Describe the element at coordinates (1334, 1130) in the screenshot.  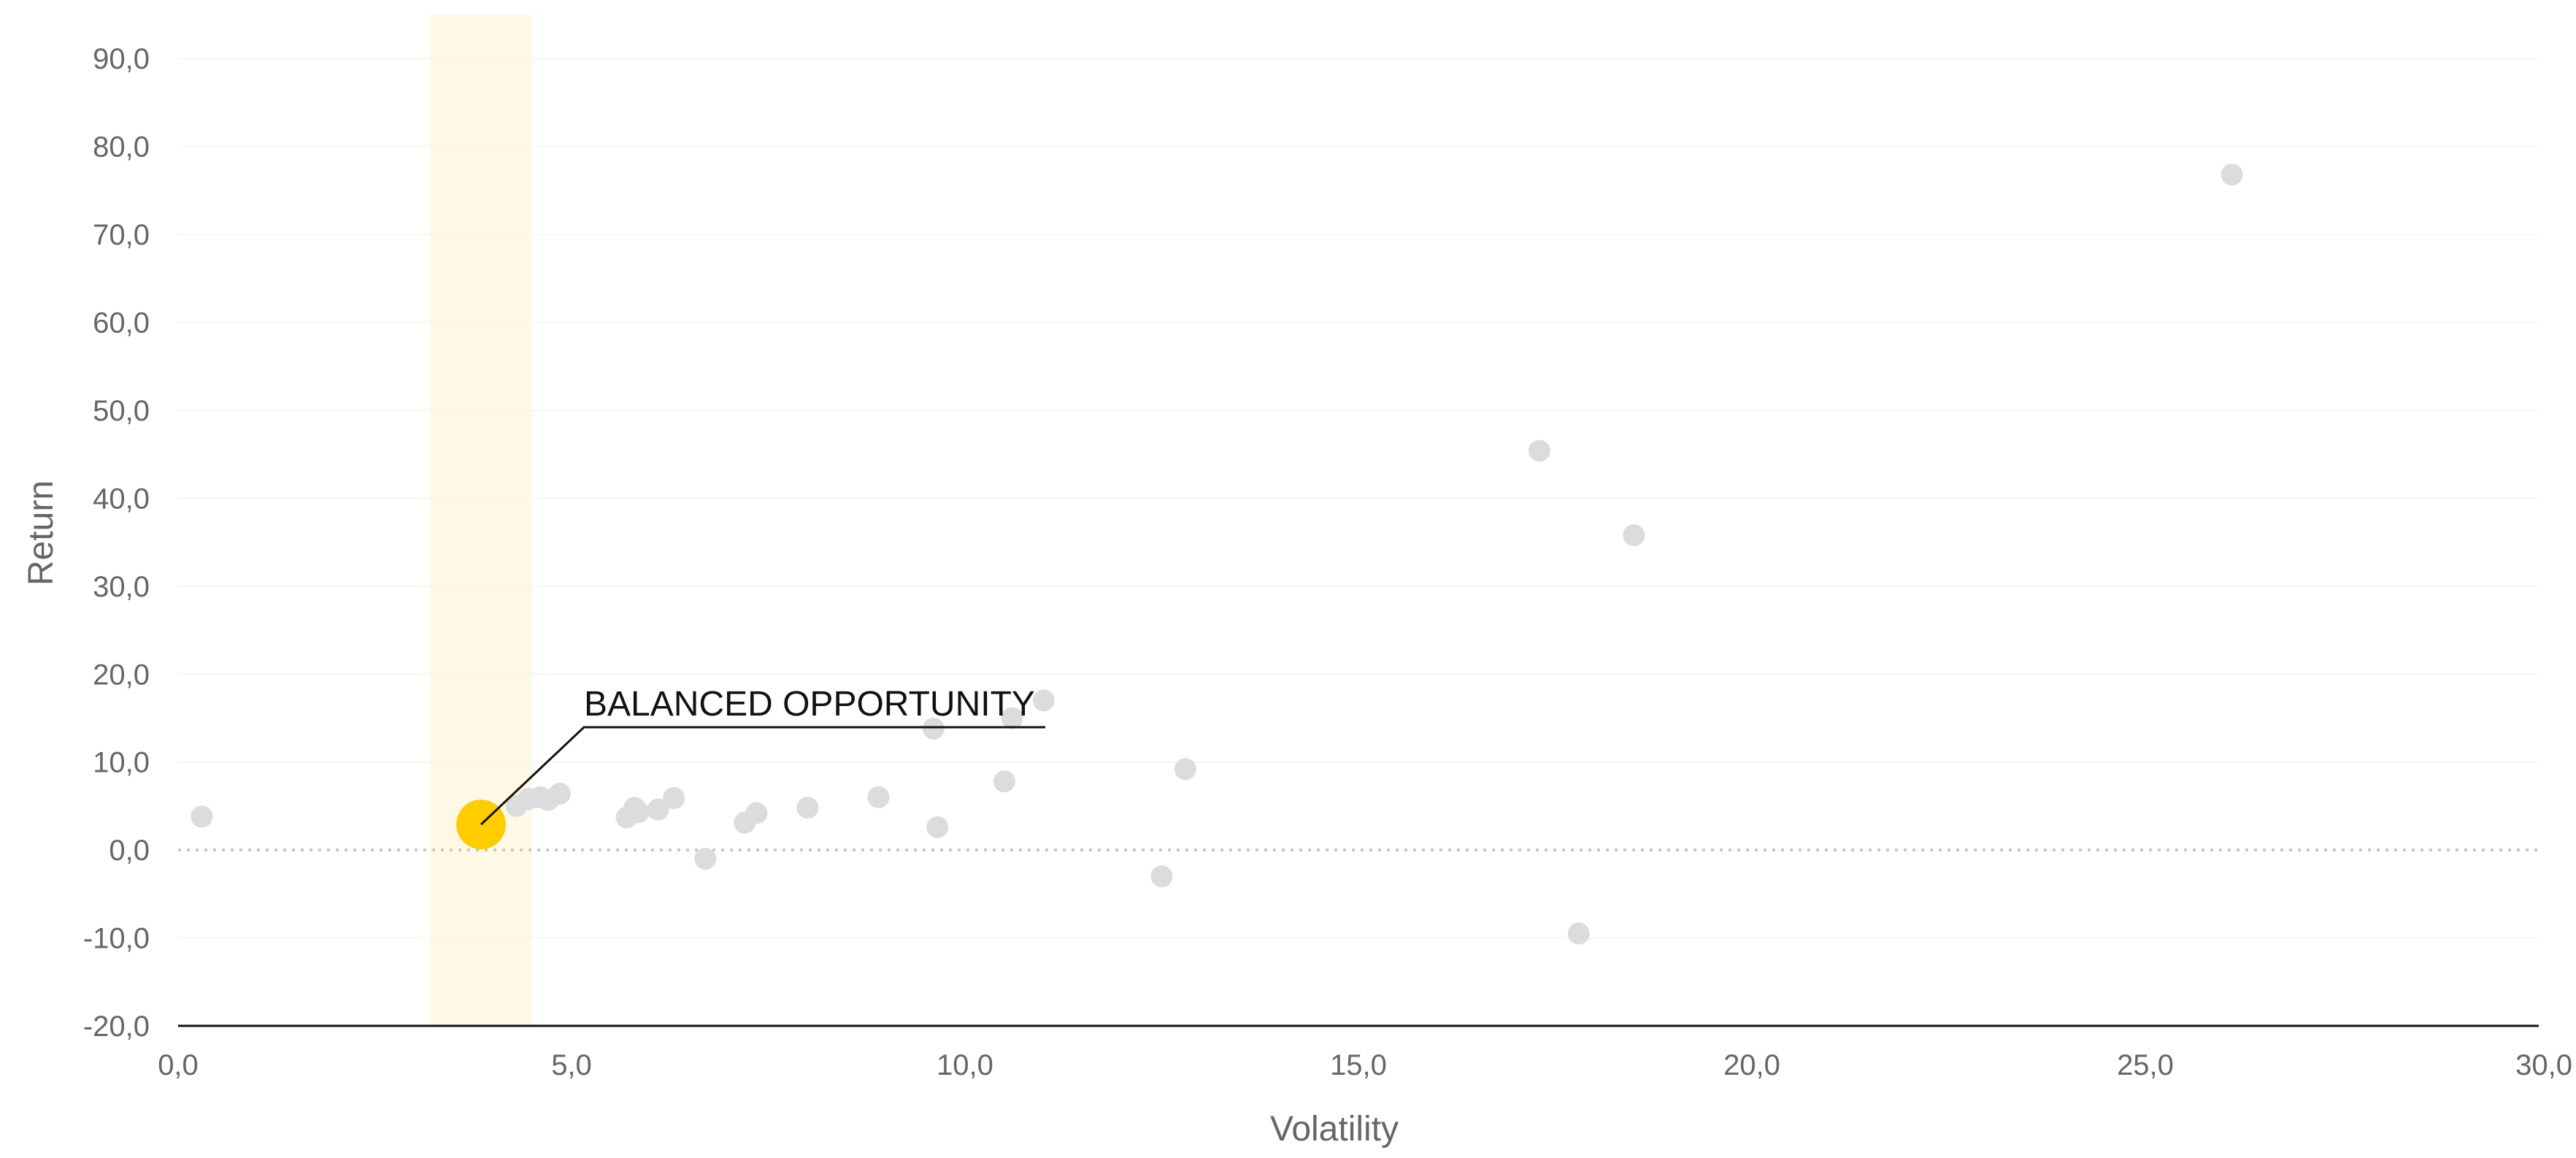
I see `x-axis-title: Volatility` at that location.